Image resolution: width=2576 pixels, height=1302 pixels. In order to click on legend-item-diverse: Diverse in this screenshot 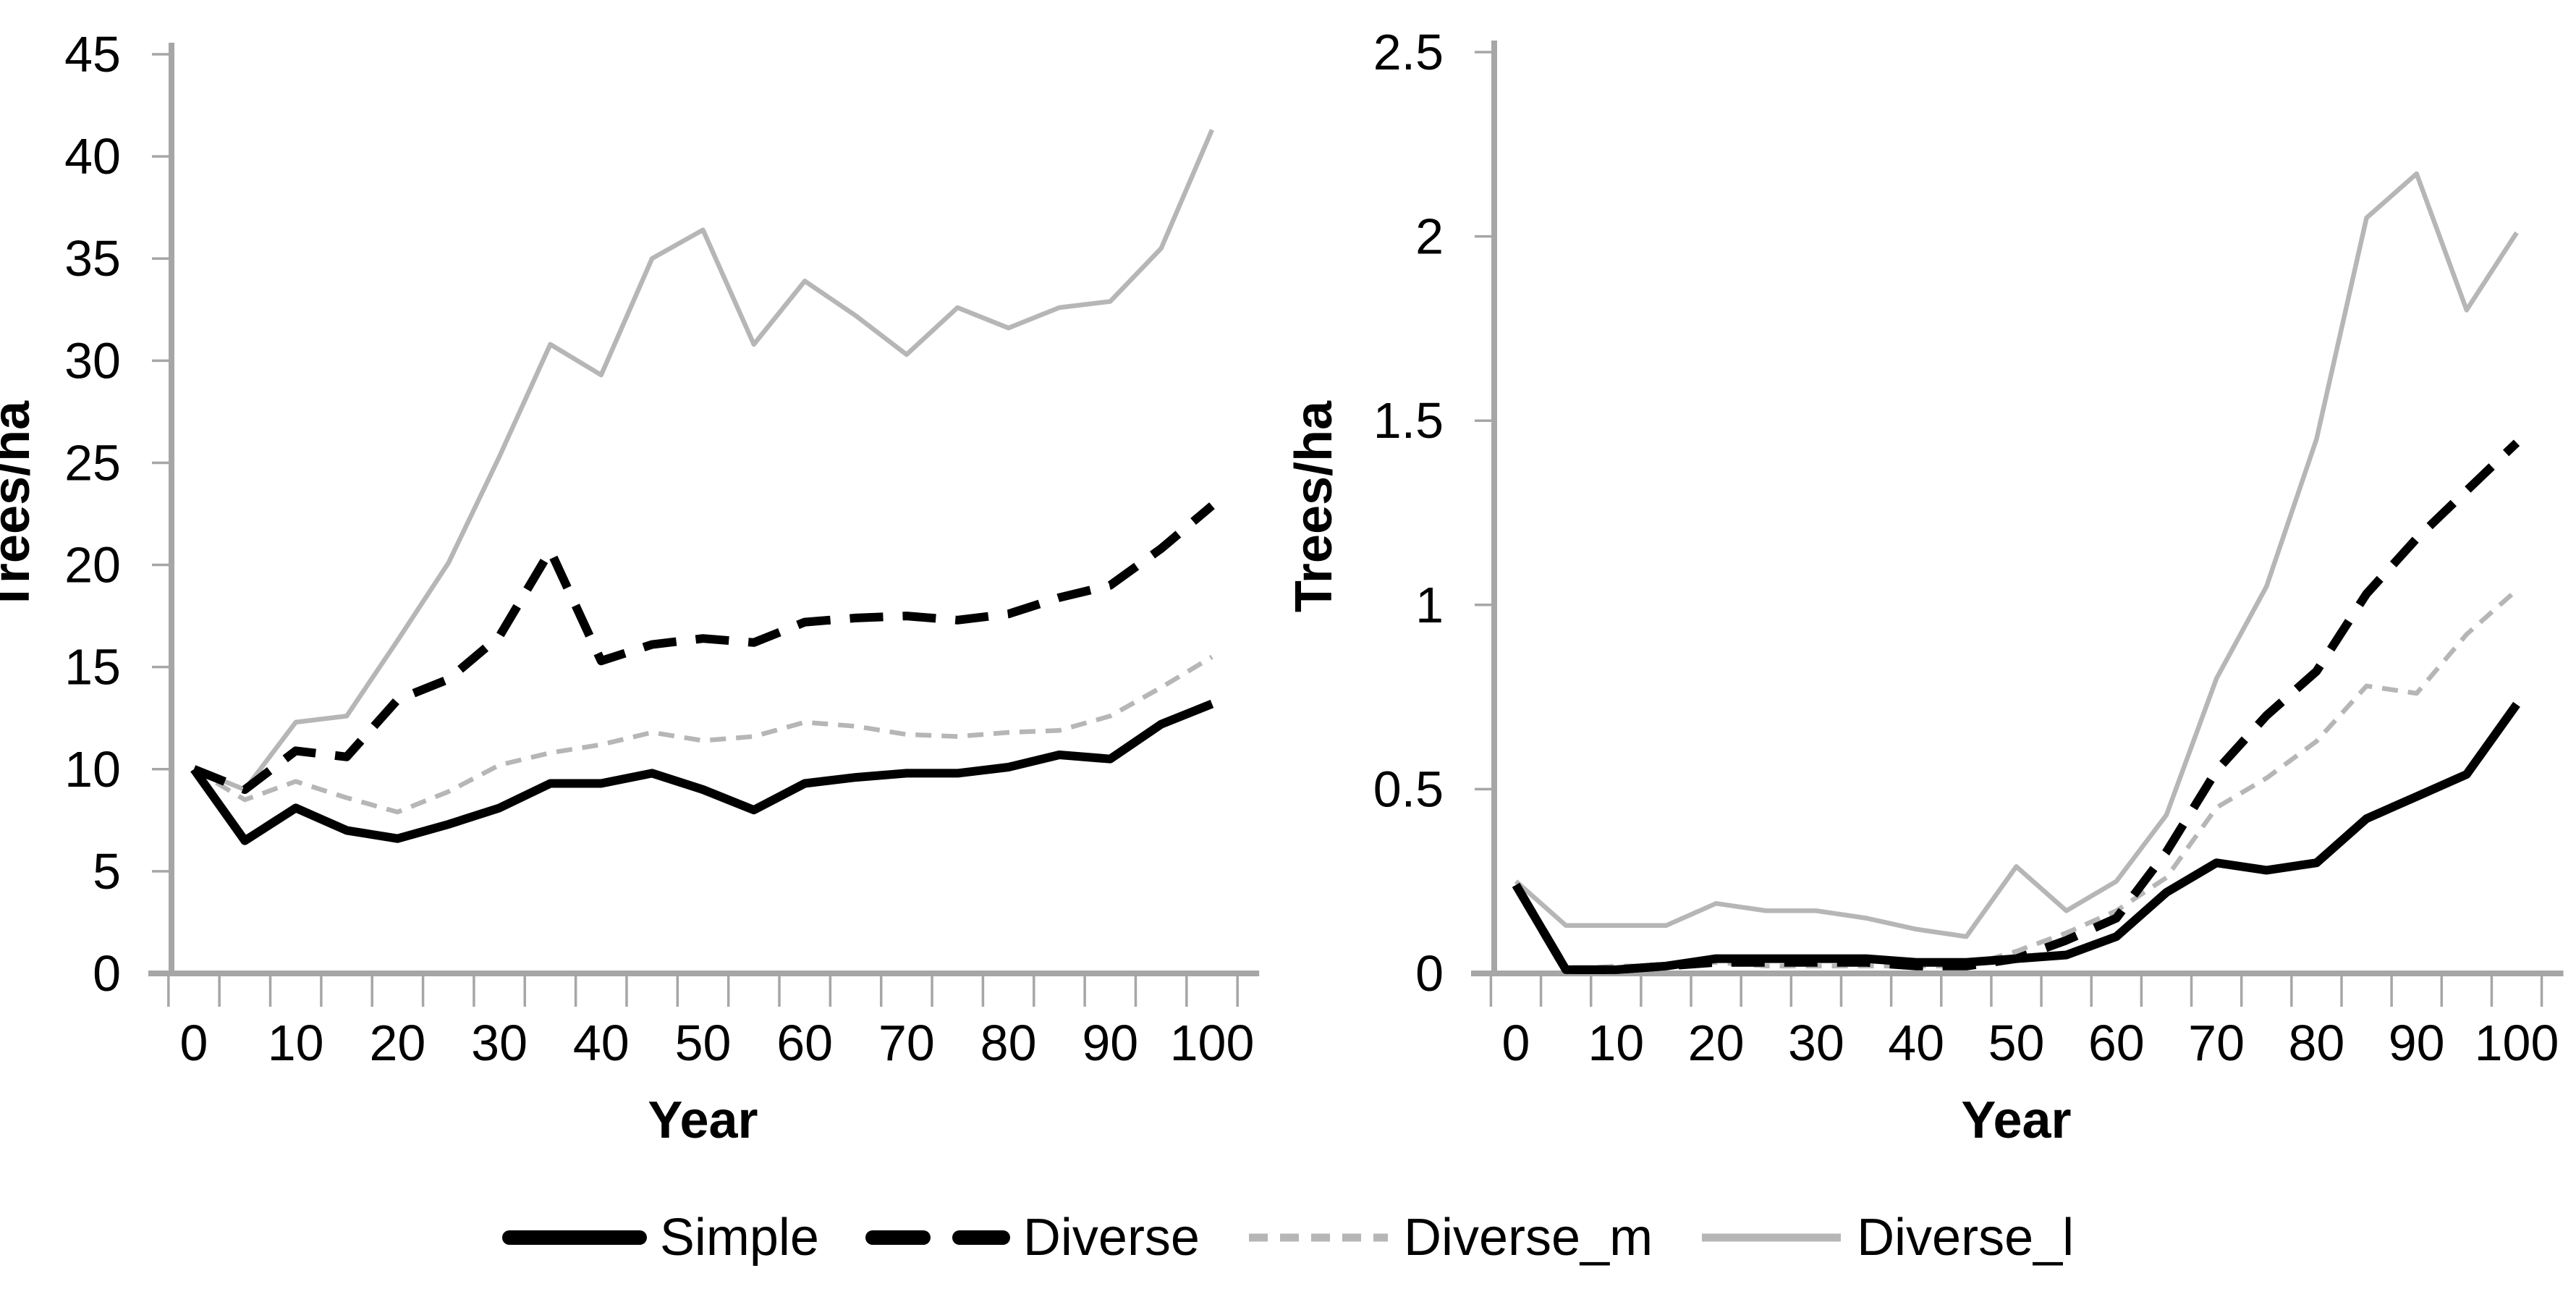, I will do `click(1032, 1238)`.